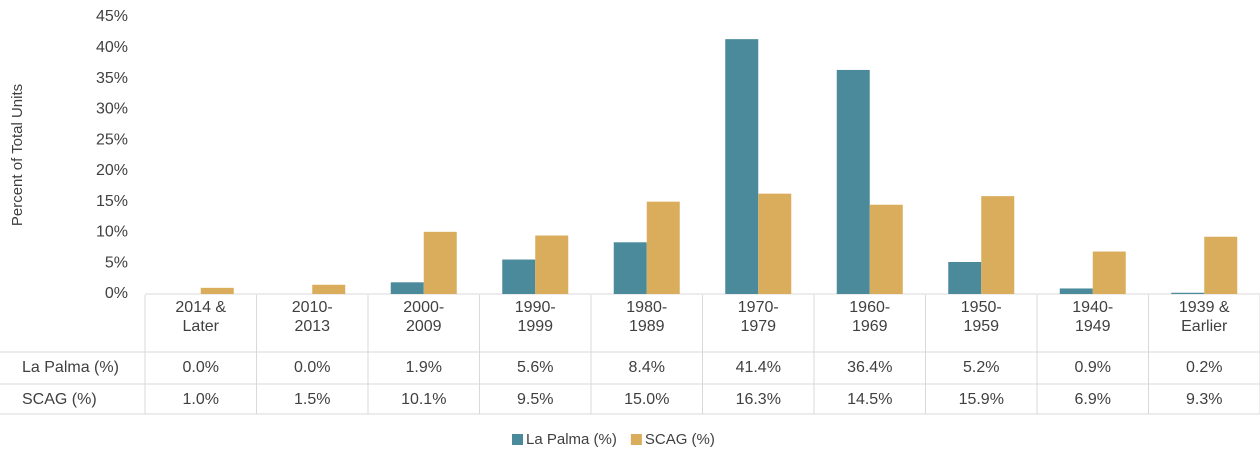 The width and height of the screenshot is (1260, 457). I want to click on table-cell: 8.4%, so click(647, 367).